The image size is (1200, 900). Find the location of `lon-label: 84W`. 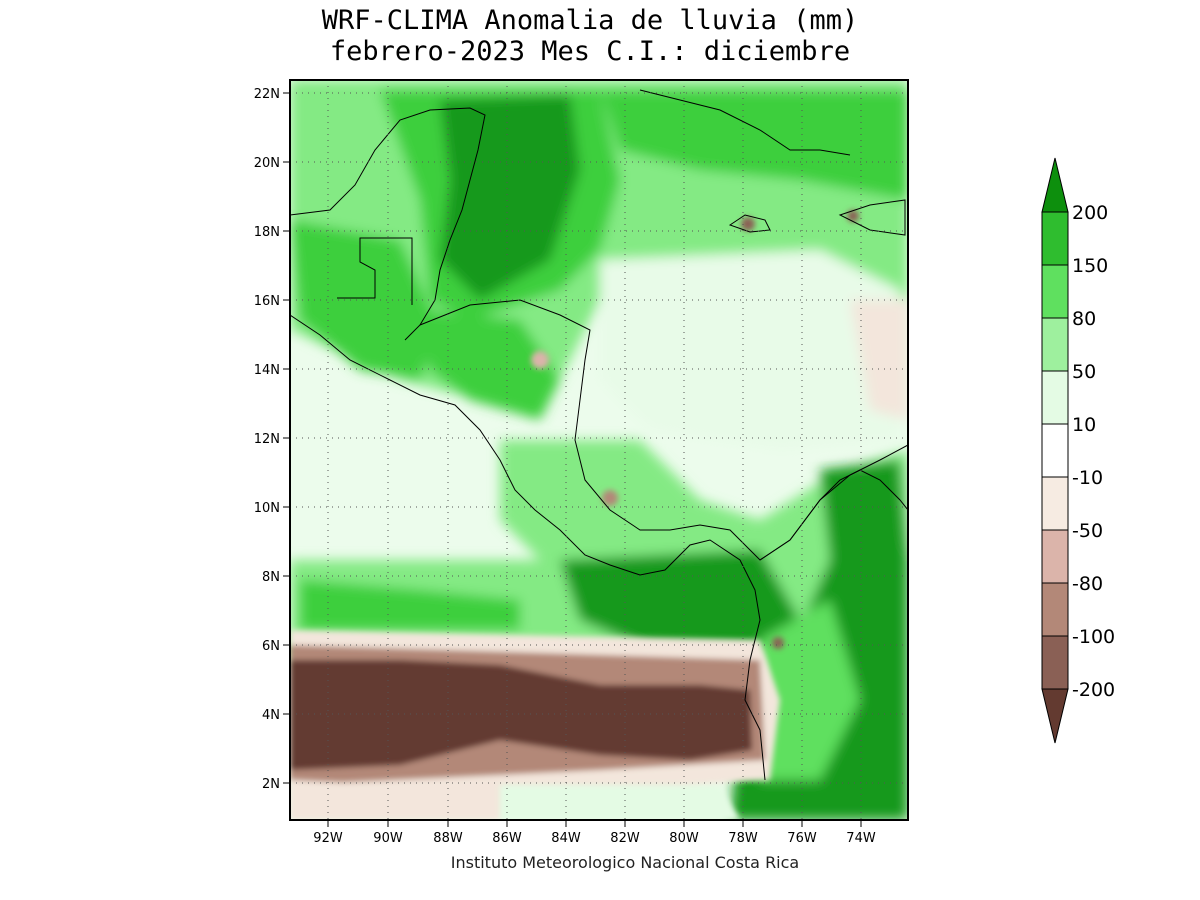

lon-label: 84W is located at coordinates (566, 838).